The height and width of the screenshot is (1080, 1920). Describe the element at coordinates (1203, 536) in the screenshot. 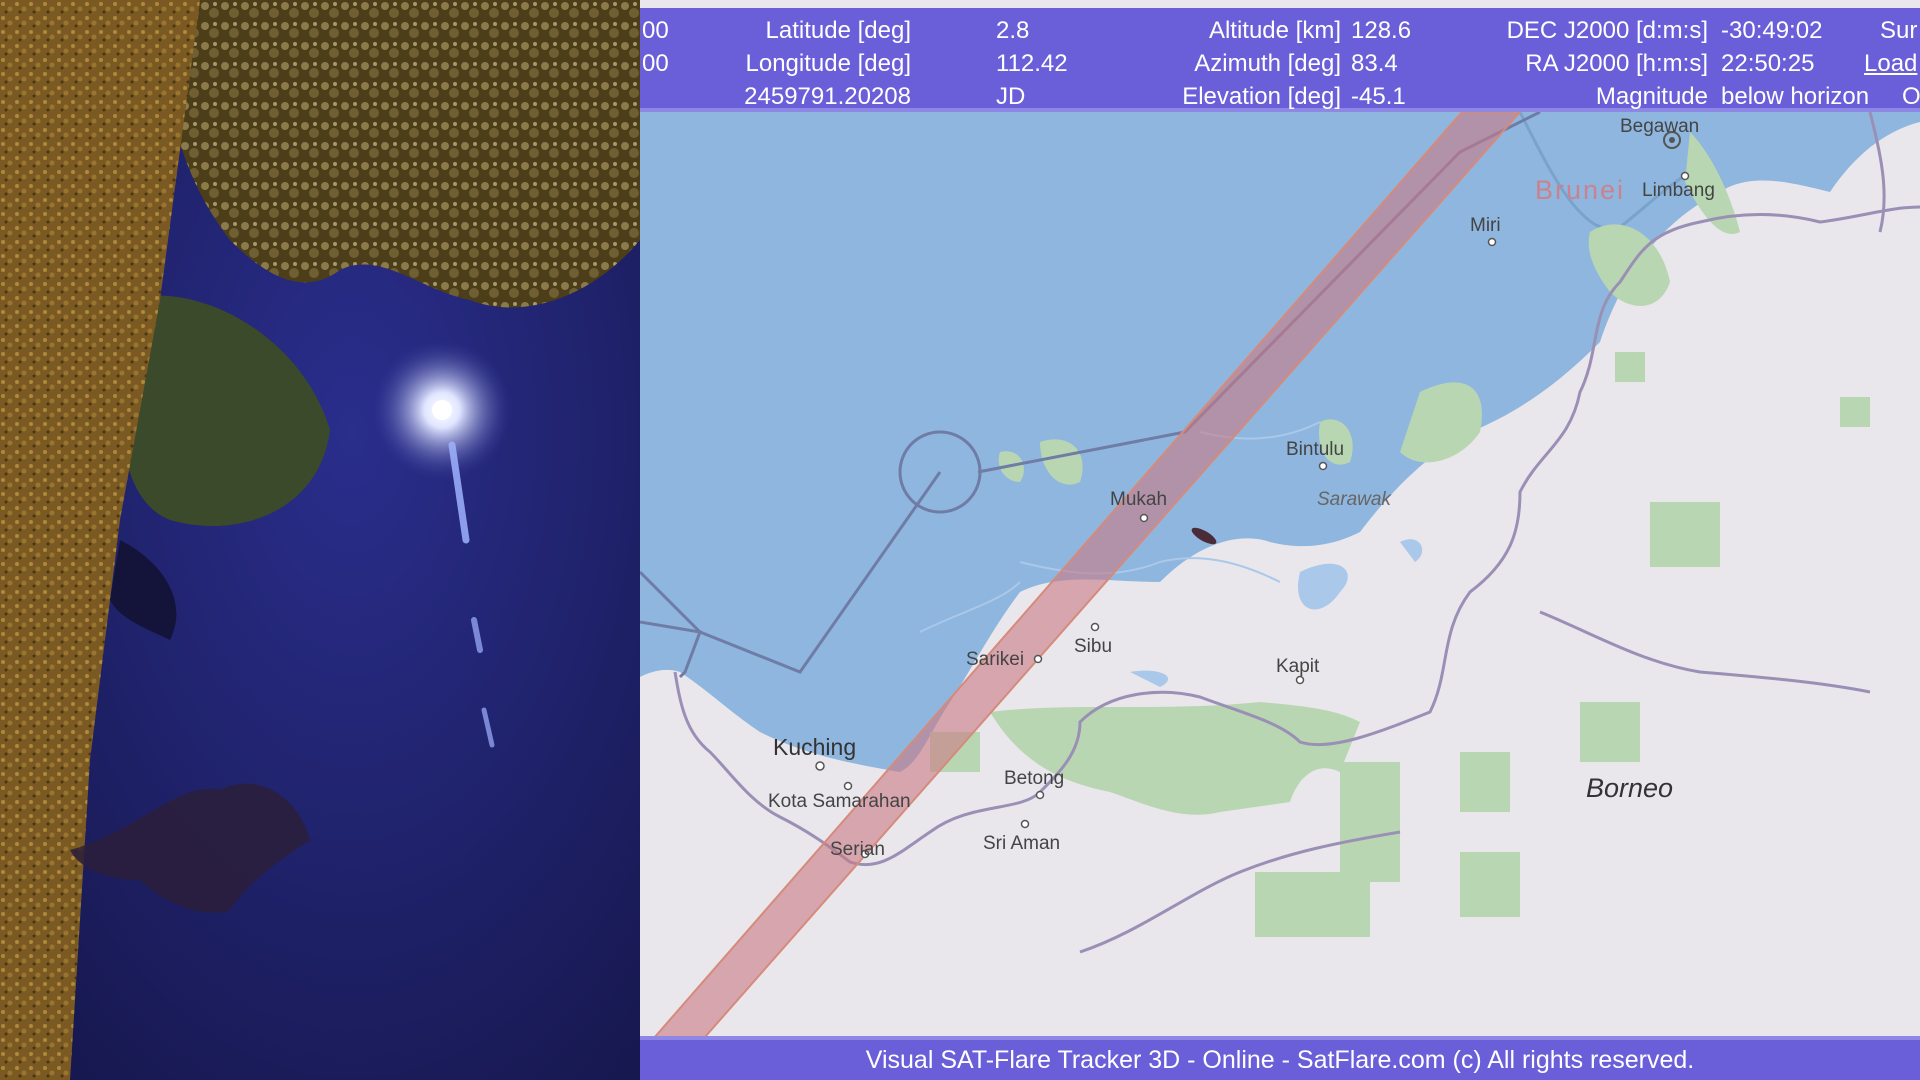

I see `satellite-marker-icon` at that location.